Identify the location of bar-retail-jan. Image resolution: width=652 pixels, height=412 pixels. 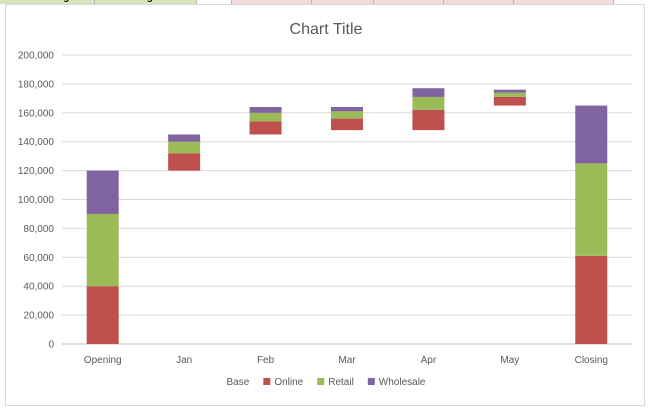
(184, 147).